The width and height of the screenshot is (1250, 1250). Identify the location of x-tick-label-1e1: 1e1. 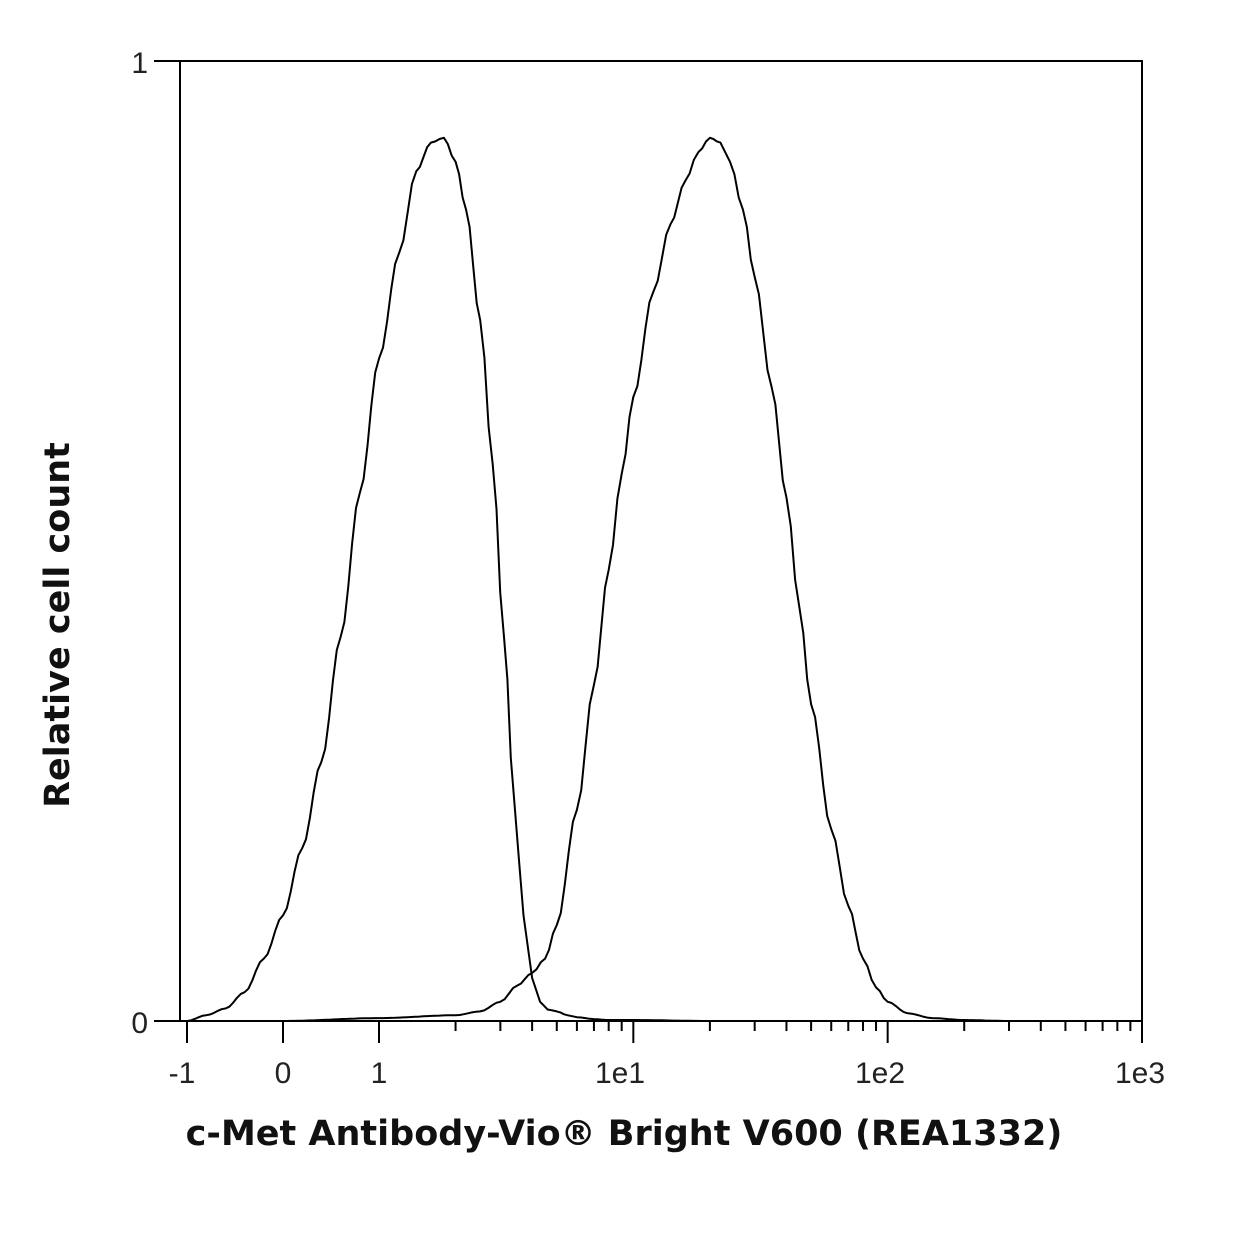
(620, 1073).